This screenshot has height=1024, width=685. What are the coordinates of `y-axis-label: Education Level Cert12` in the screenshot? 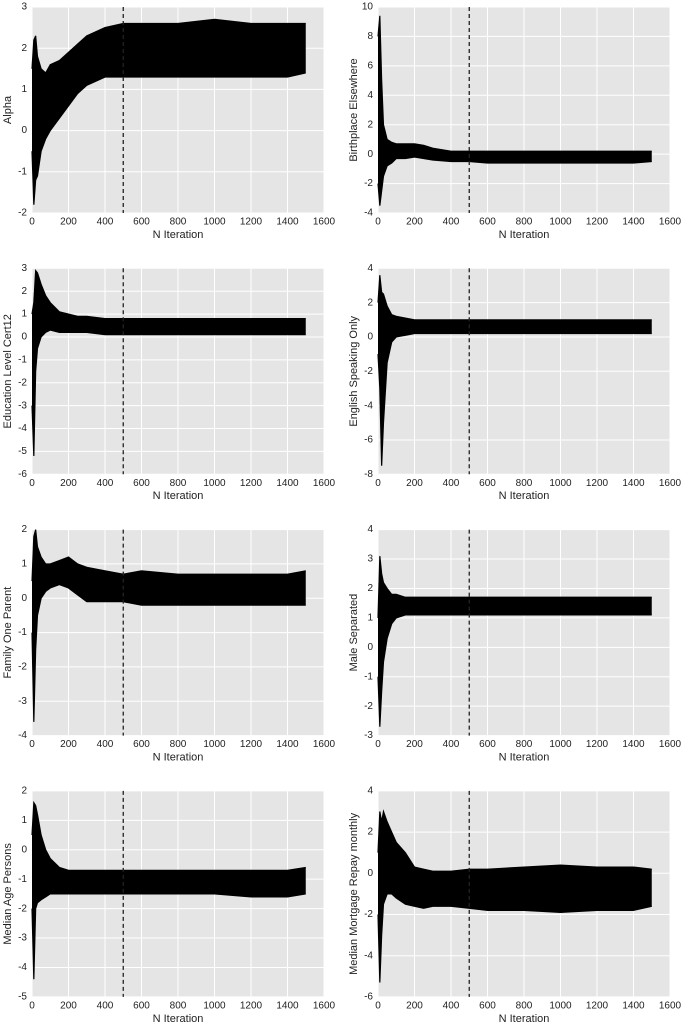 It's located at (8, 371).